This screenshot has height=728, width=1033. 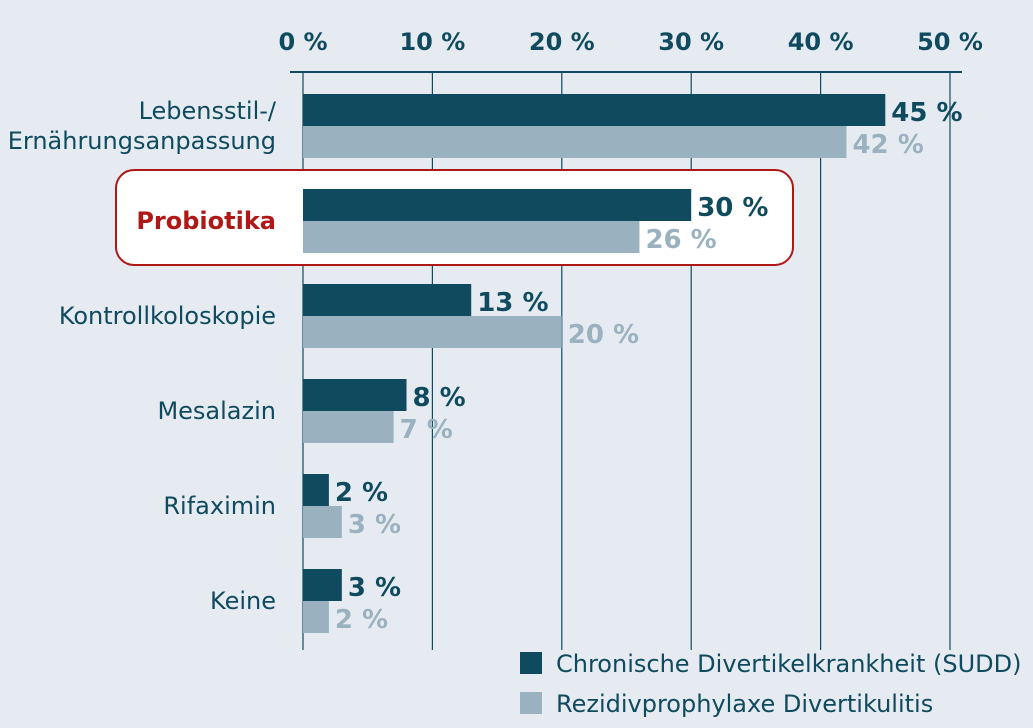 What do you see at coordinates (208, 111) in the screenshot?
I see `category-label: Lebensstil-/` at bounding box center [208, 111].